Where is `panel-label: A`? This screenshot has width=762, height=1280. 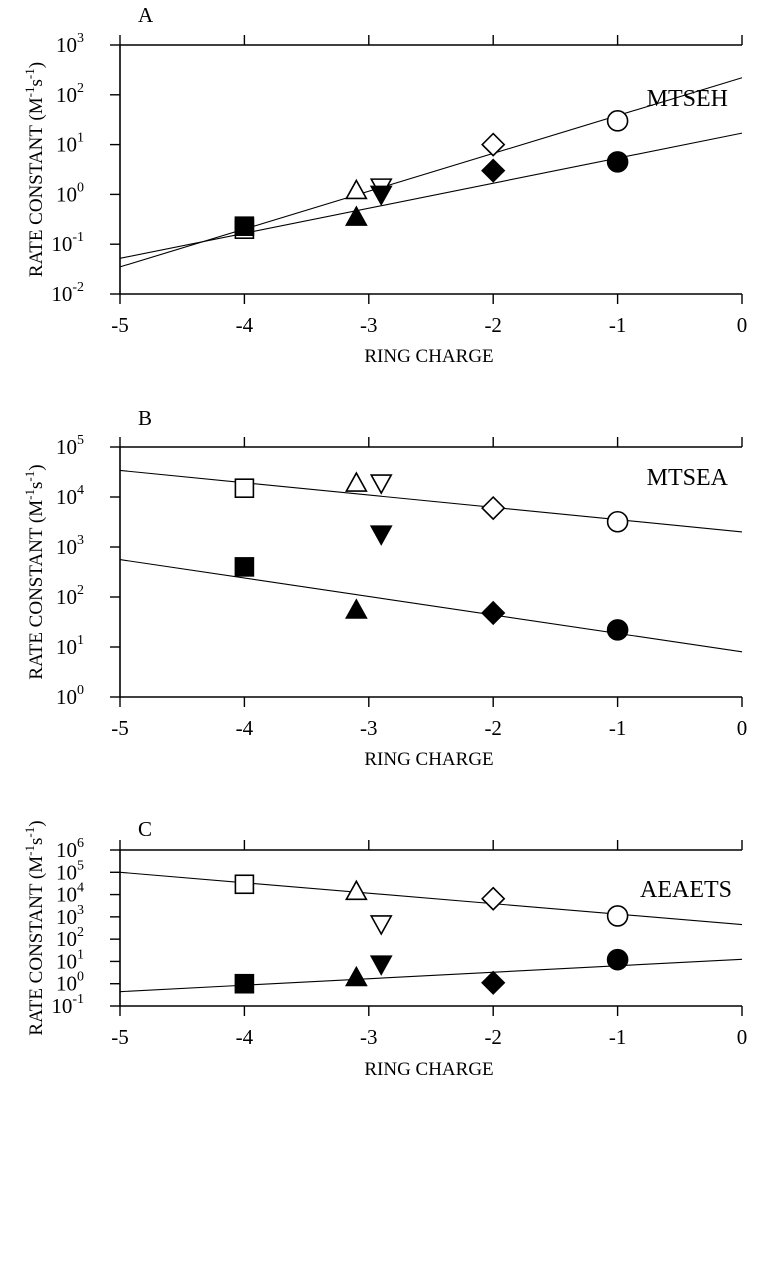
panel-label: A is located at coordinates (146, 15).